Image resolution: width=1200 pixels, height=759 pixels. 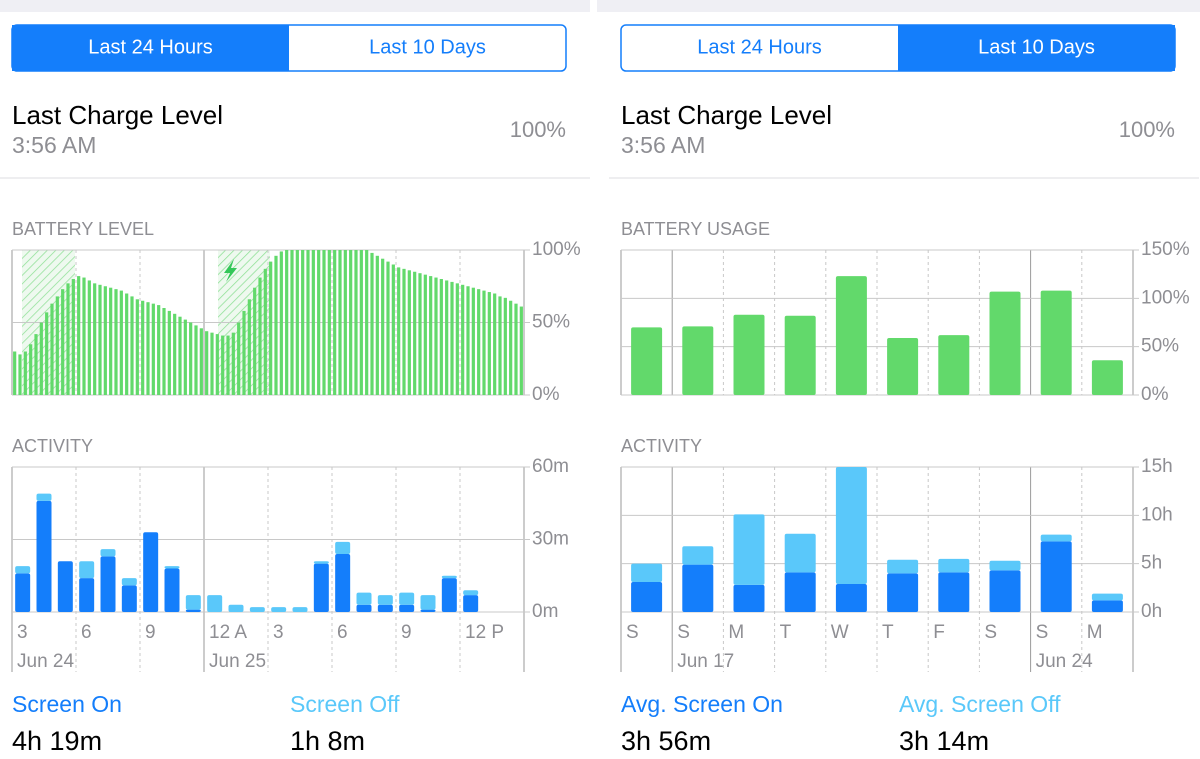 I want to click on summary-label: Avg. Screen Off, so click(x=980, y=704).